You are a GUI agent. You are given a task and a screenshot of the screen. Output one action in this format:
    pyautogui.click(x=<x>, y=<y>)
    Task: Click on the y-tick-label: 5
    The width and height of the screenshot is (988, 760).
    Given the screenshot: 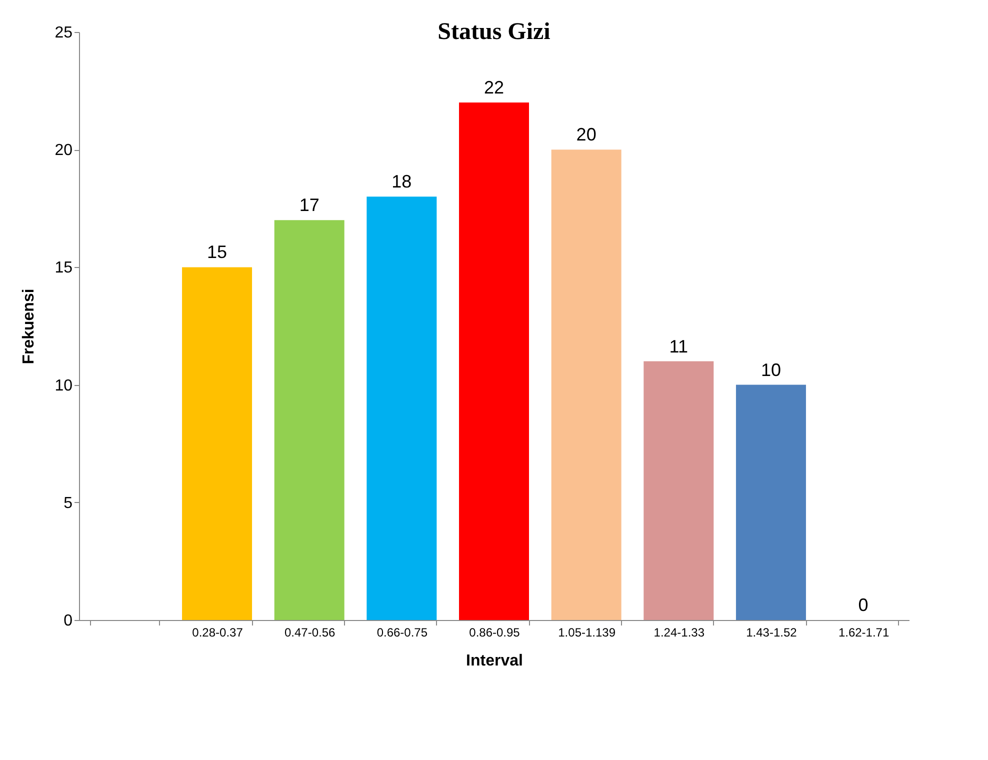 What is the action you would take?
    pyautogui.click(x=68, y=503)
    